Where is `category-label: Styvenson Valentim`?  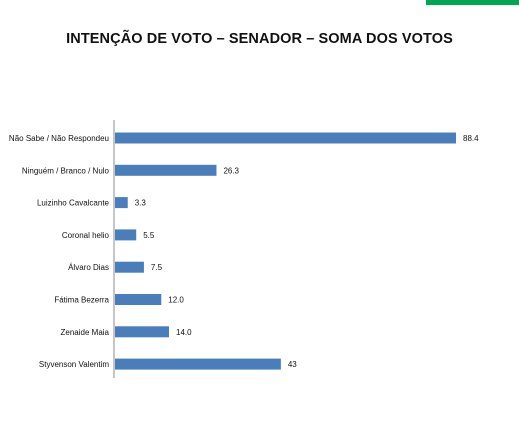 category-label: Styvenson Valentim is located at coordinates (74, 364).